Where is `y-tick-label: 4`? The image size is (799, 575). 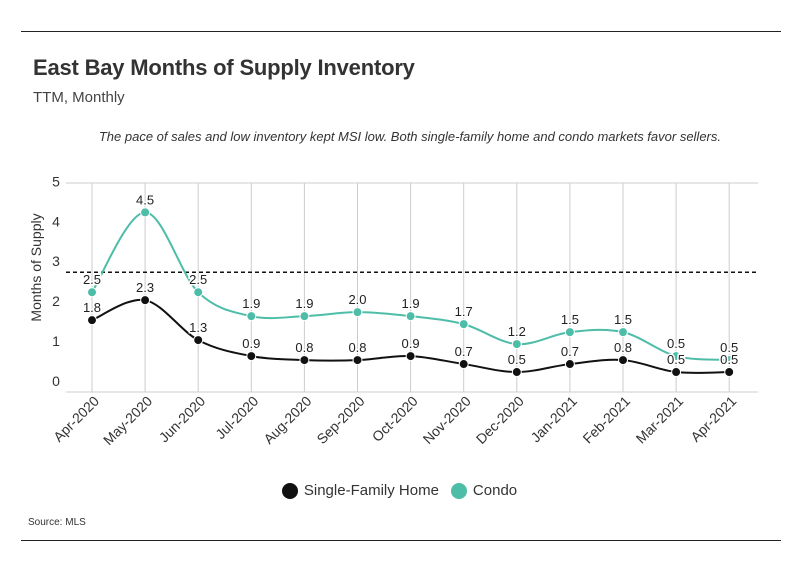 y-tick-label: 4 is located at coordinates (56, 221).